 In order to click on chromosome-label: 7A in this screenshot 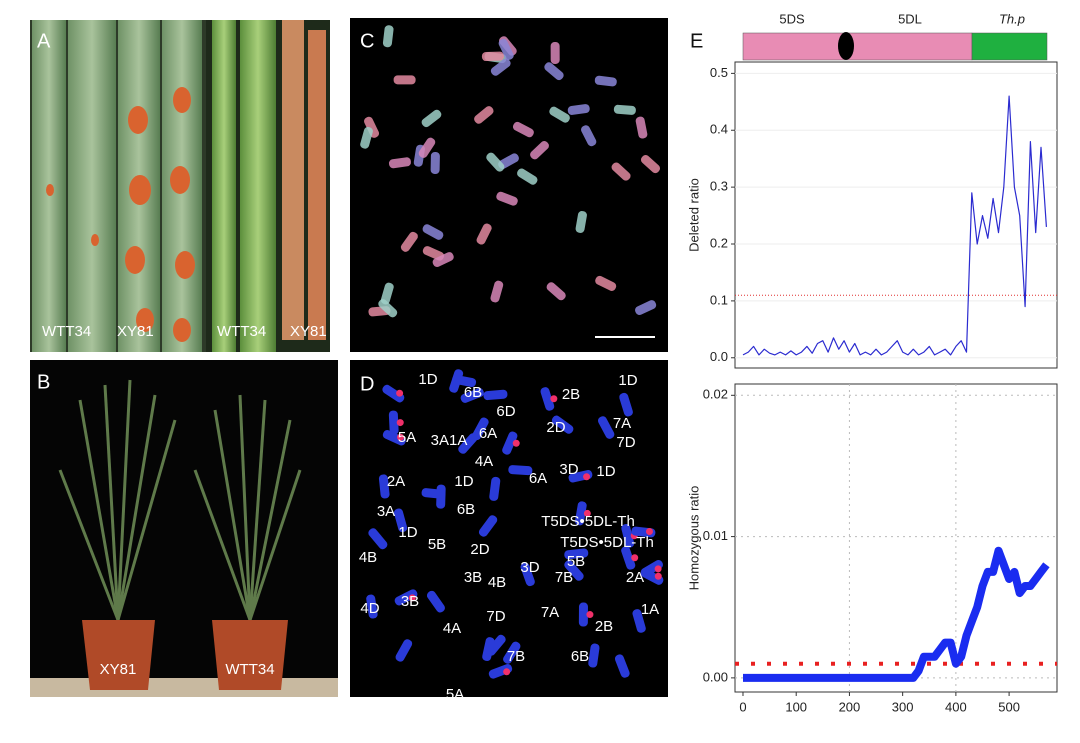, I will do `click(550, 612)`.